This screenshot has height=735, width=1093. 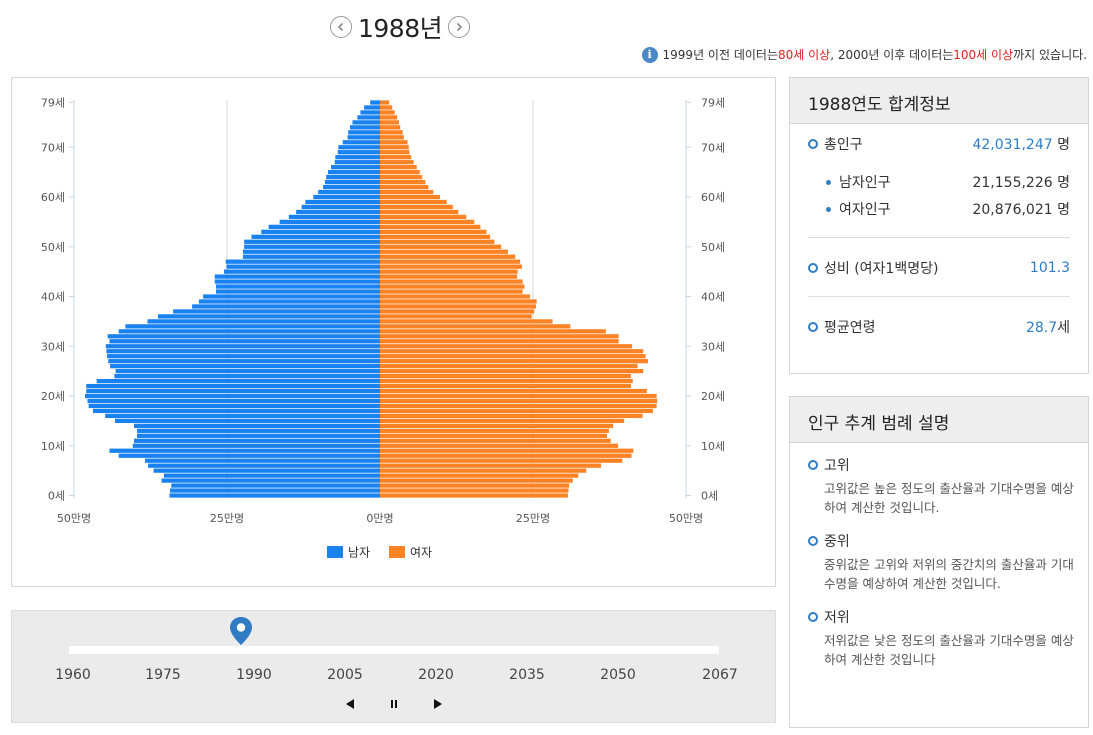 What do you see at coordinates (53, 197) in the screenshot?
I see `y-tick-label-left: 60세` at bounding box center [53, 197].